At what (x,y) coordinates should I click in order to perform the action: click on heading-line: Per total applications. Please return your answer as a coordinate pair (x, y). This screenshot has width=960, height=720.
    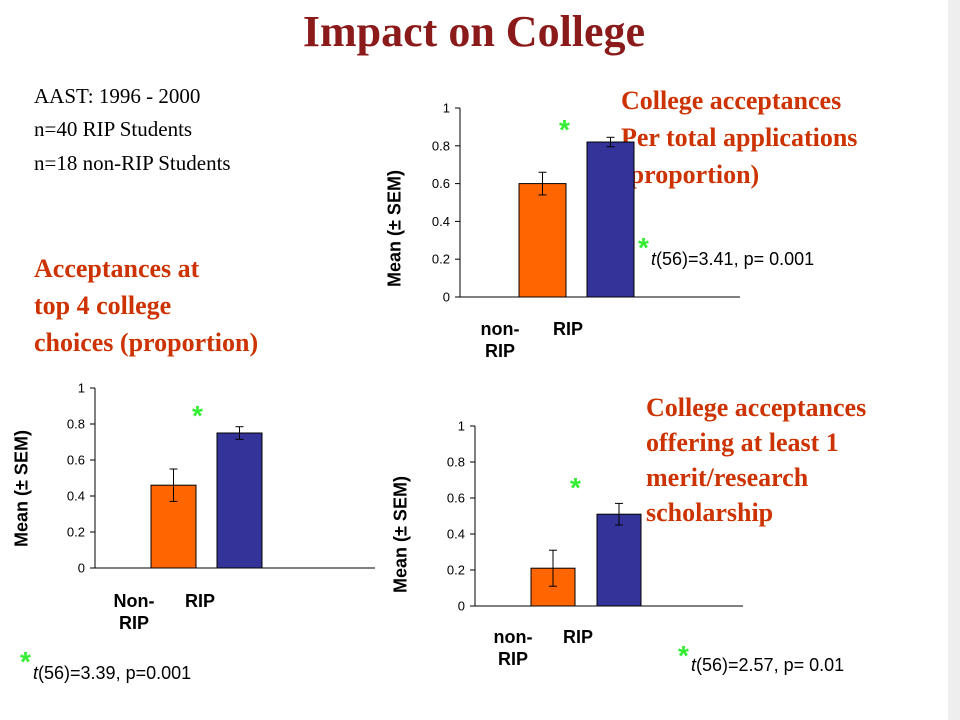
    Looking at the image, I should click on (739, 137).